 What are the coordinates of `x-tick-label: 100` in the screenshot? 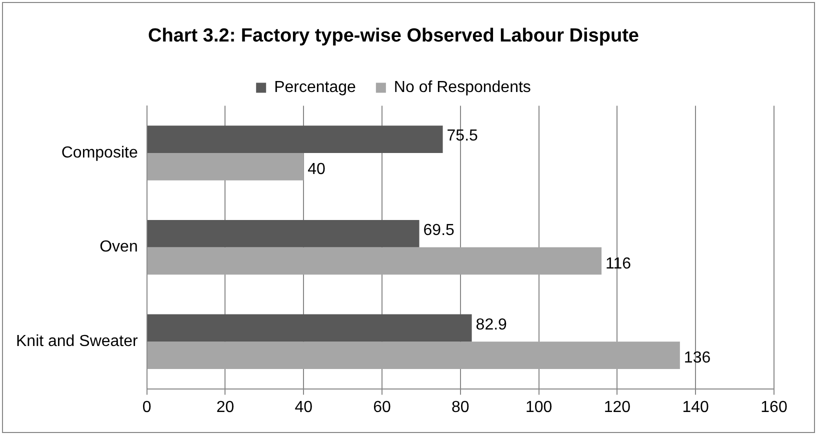 It's located at (538, 407).